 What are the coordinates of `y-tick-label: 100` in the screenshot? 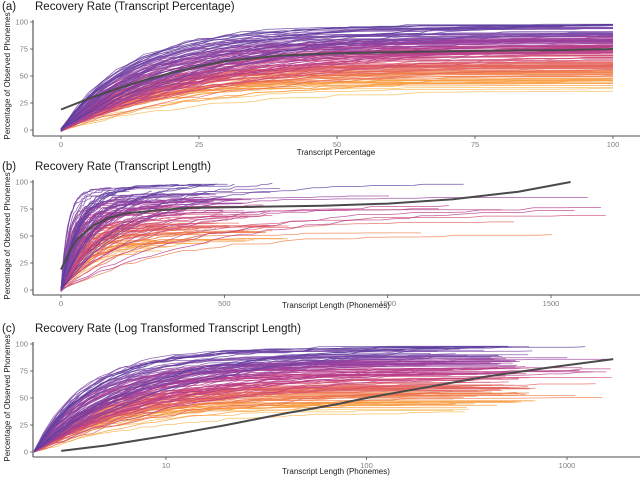 It's located at (21, 22).